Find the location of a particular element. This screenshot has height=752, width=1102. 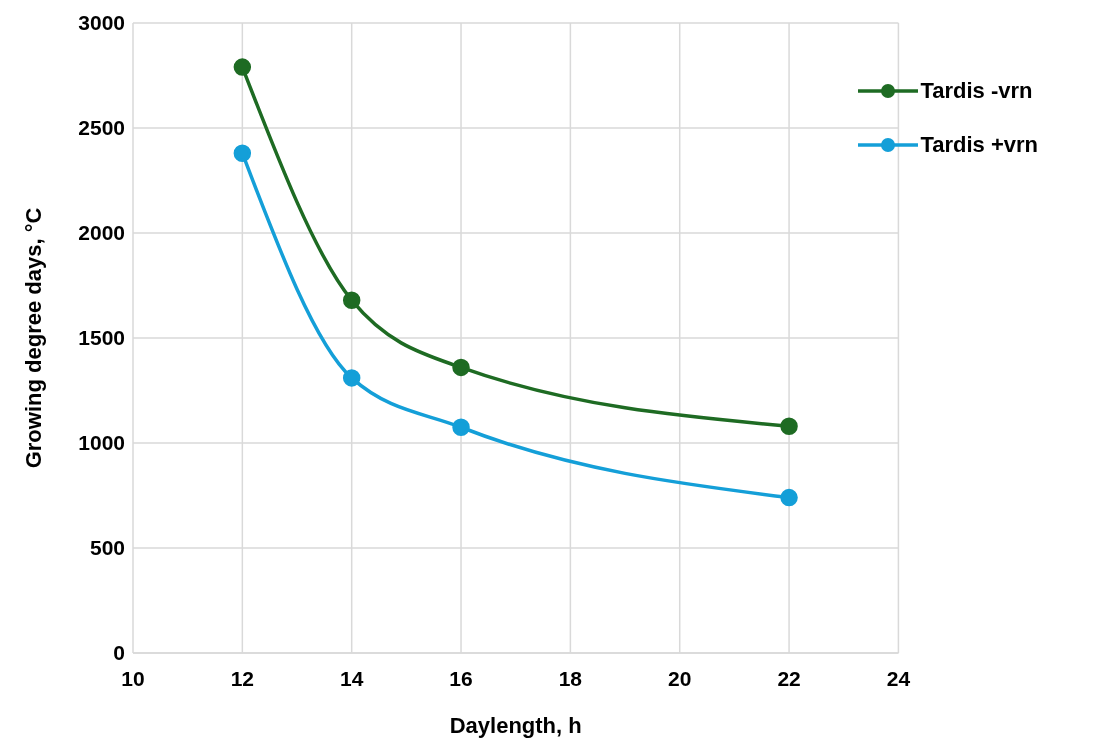

x-tick-label: 14 is located at coordinates (352, 678).